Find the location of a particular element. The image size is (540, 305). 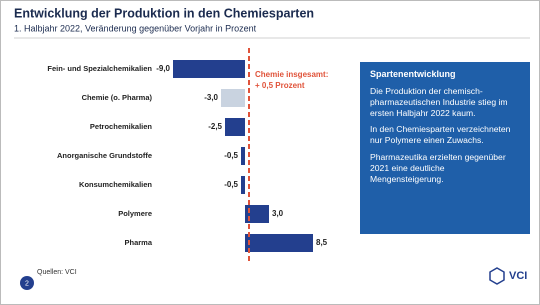

page-number: 2 is located at coordinates (27, 283).